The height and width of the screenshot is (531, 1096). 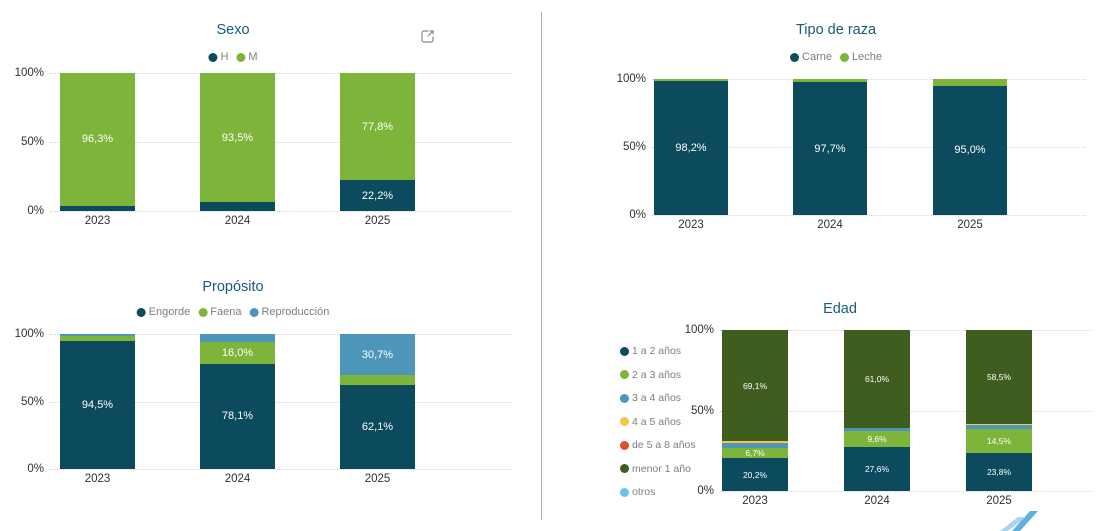 I want to click on legend-item-carne: Carne, so click(x=811, y=57).